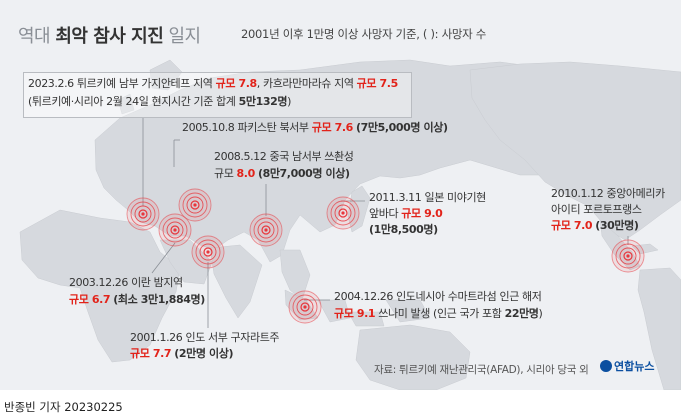 This screenshot has height=420, width=681. Describe the element at coordinates (63, 407) in the screenshot. I see `byline-credit: 반종빈 기자 20230225` at that location.